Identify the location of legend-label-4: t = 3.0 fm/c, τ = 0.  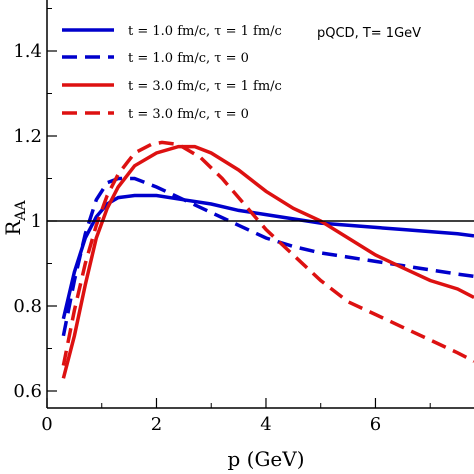
(188, 114).